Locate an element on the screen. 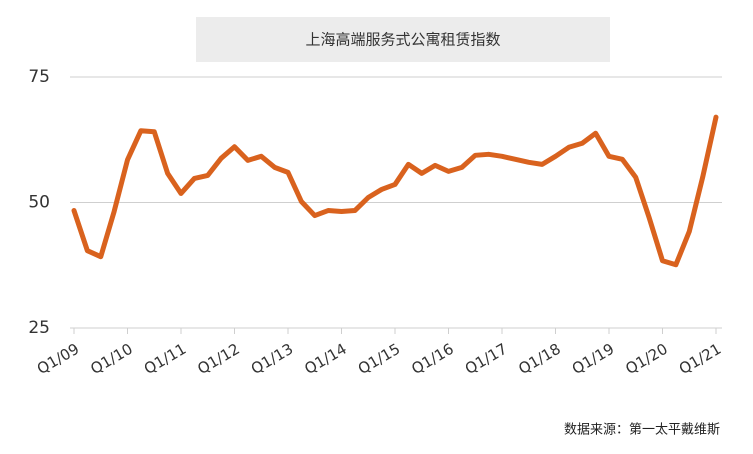  x-tick-label: Q1/14 is located at coordinates (325, 359).